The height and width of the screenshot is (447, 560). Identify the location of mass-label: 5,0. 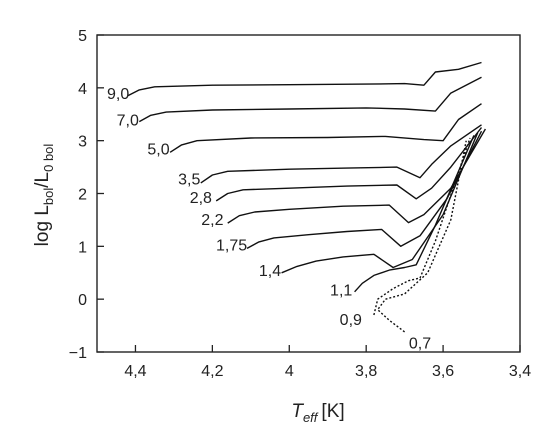
(158, 150).